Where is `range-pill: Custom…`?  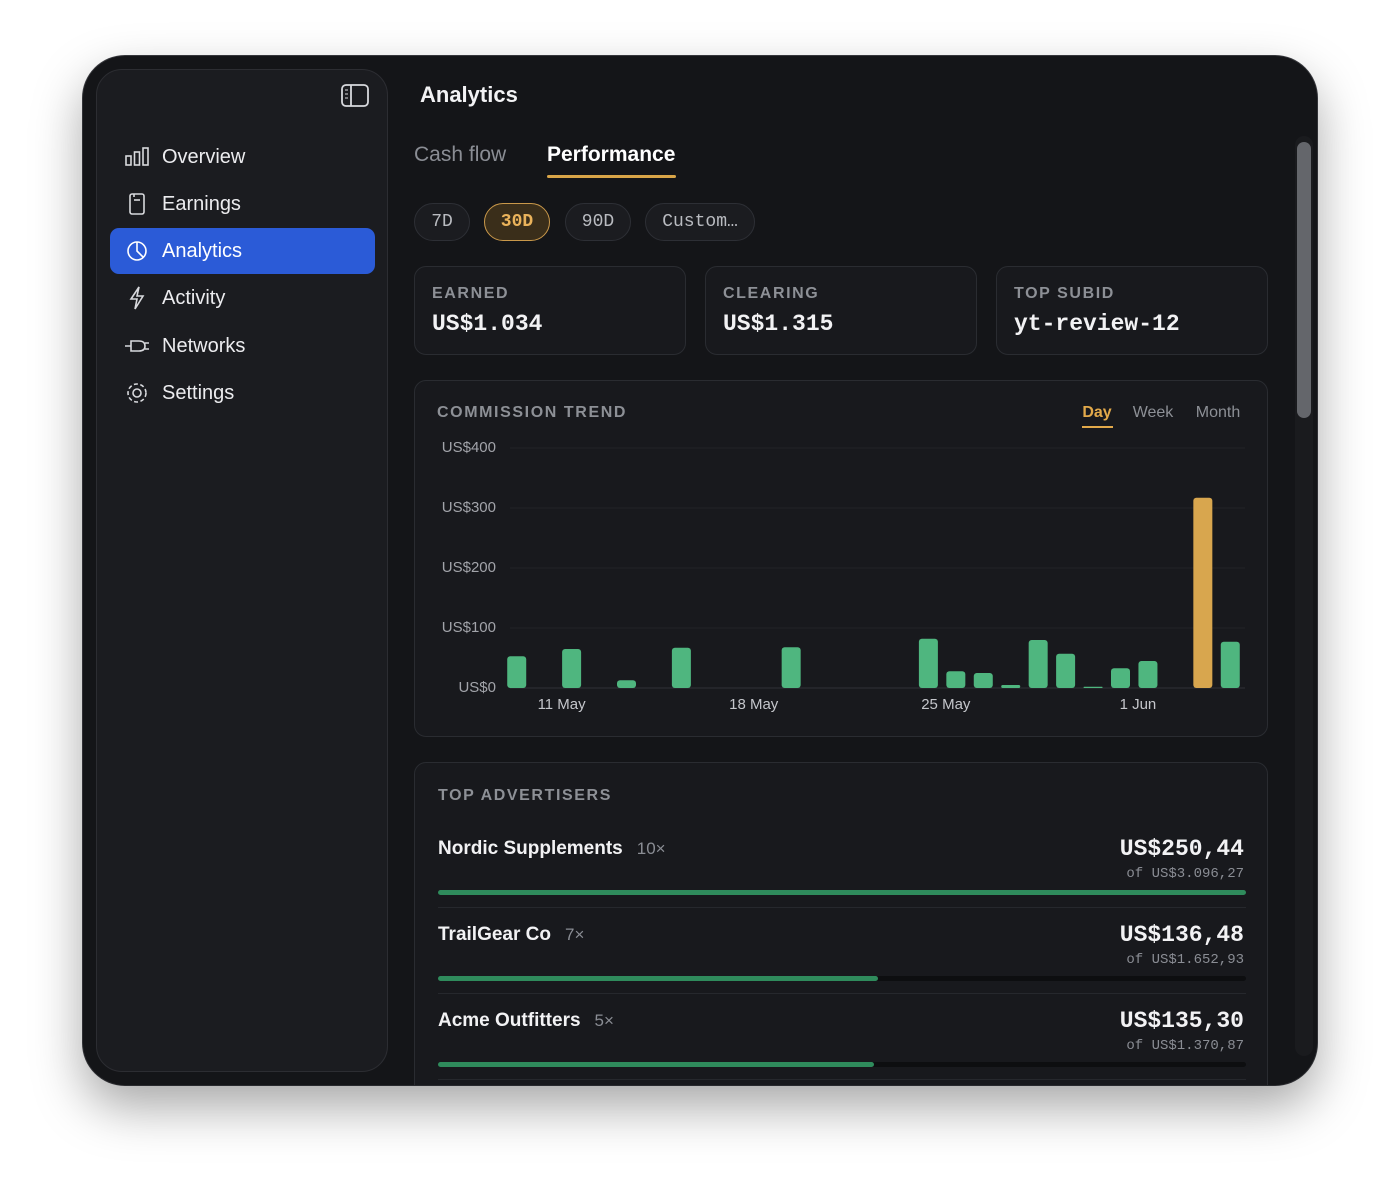
range-pill: Custom… is located at coordinates (700, 222).